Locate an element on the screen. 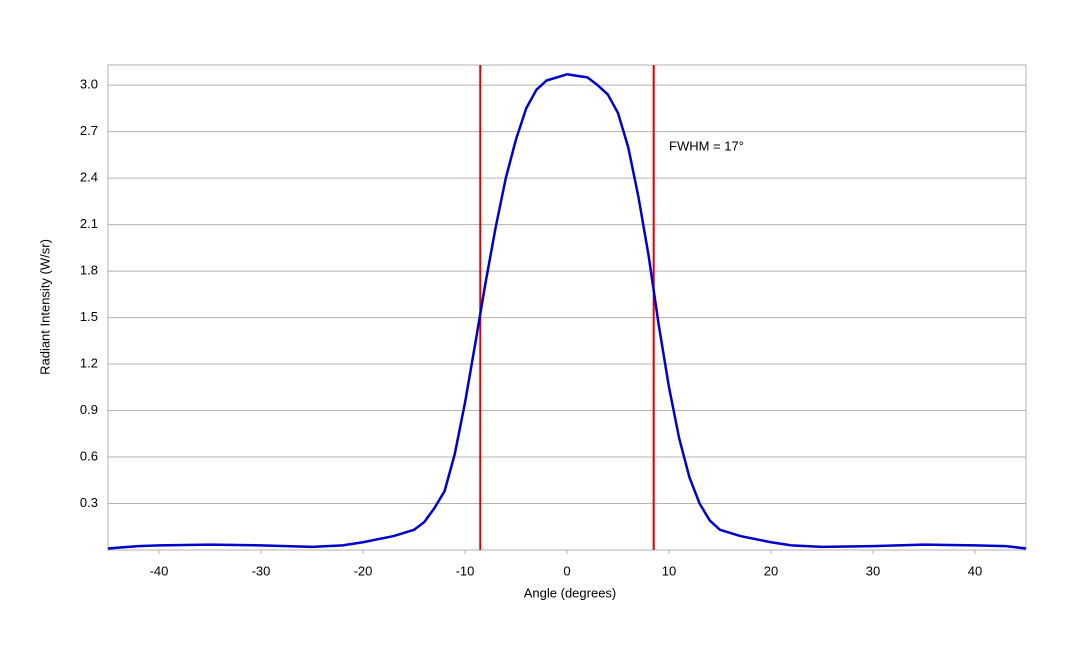 The width and height of the screenshot is (1080, 648). y-tick-label: 0.6 is located at coordinates (89, 455).